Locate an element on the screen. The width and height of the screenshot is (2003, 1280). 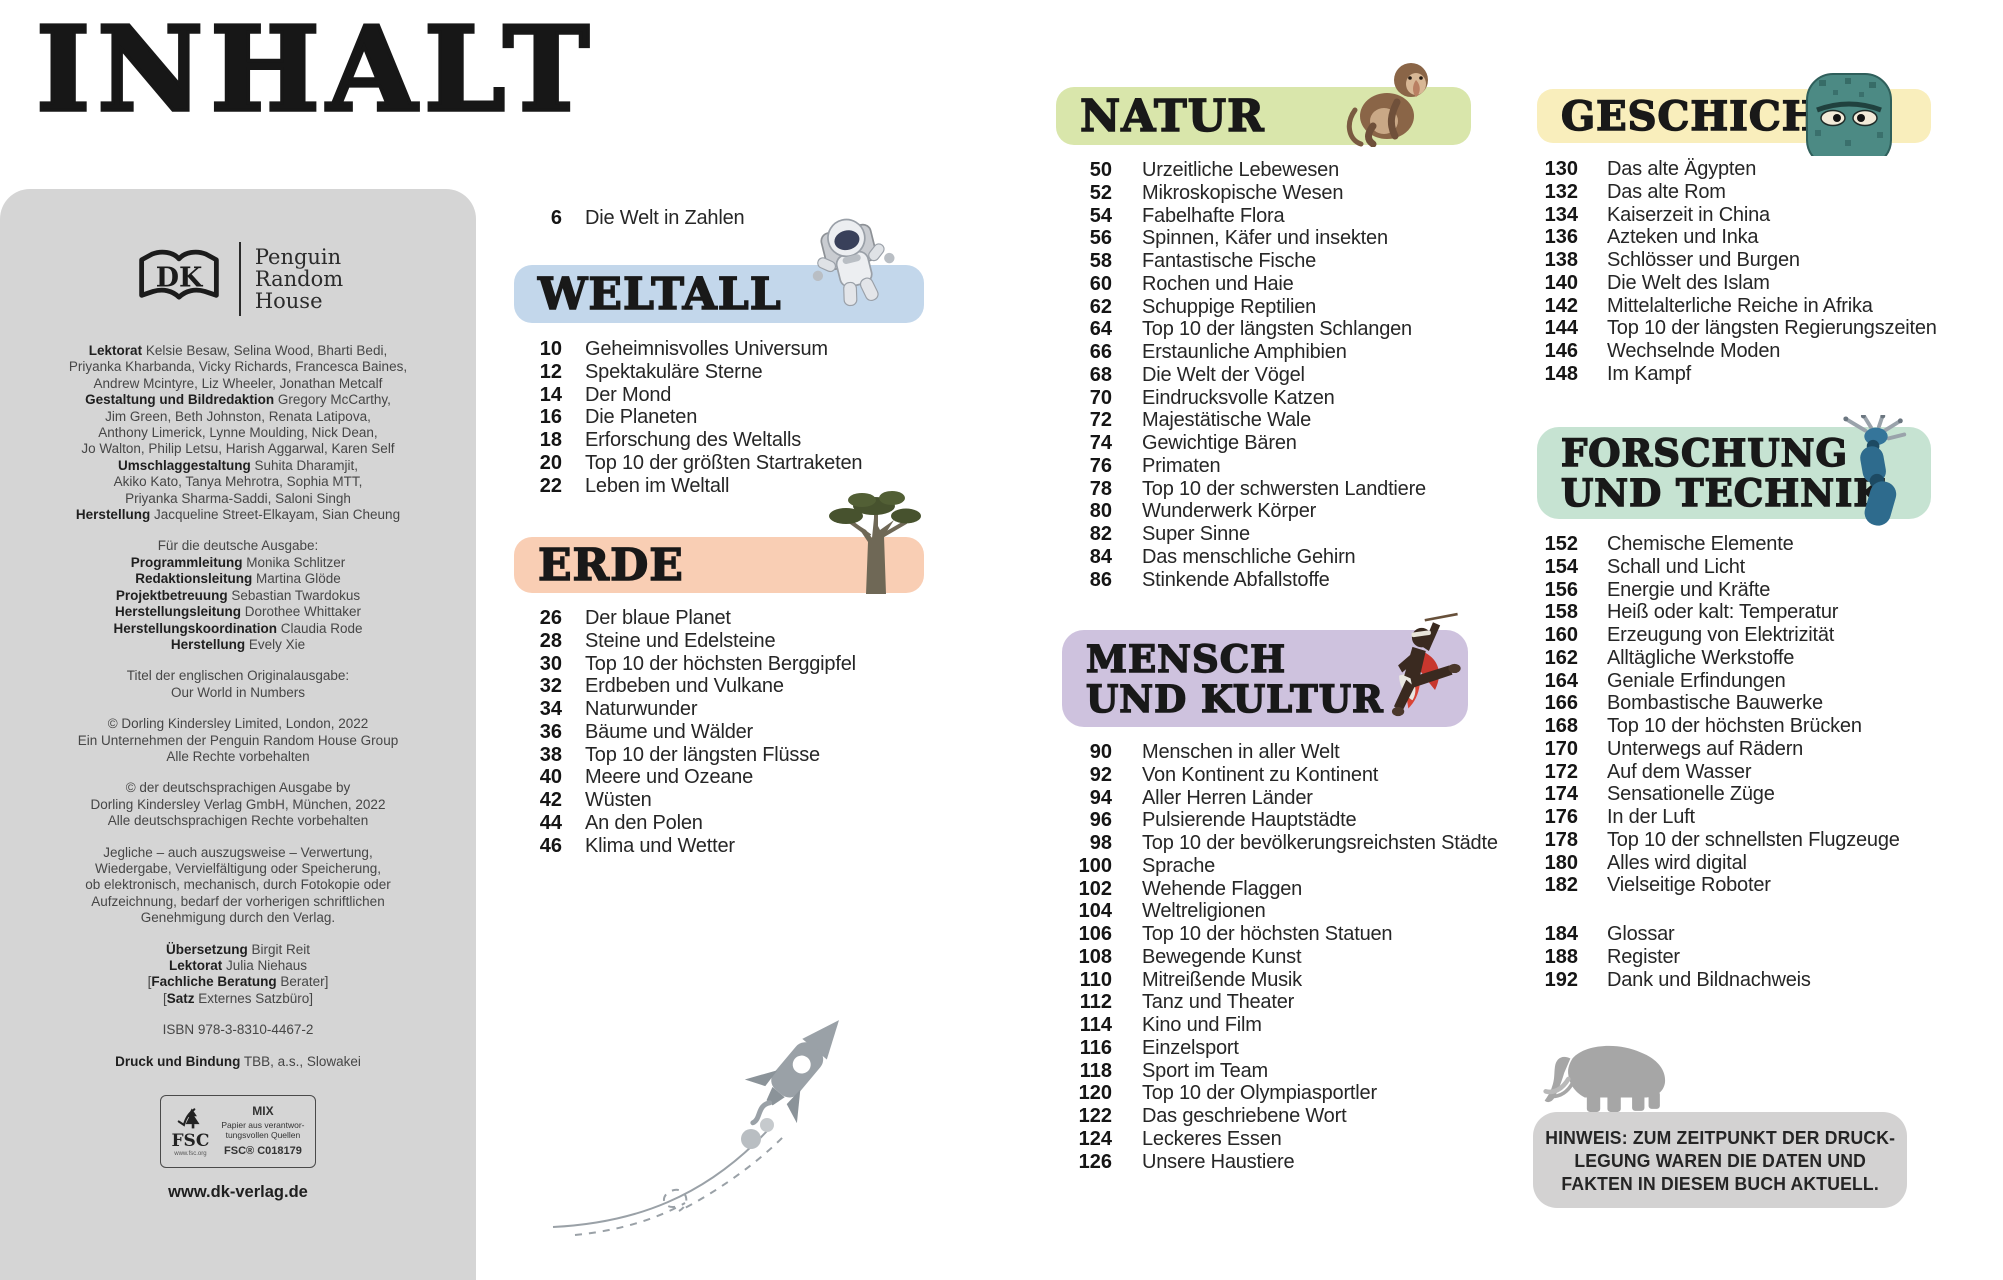
toc-entry: 96 Pulsierende Hauptstädte is located at coordinates (1269, 820).